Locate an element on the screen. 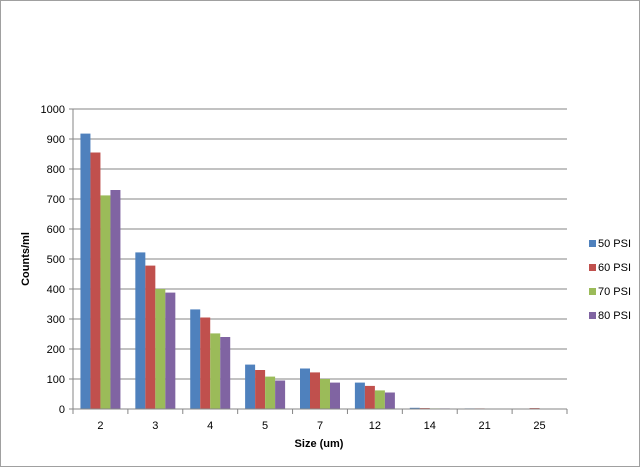 This screenshot has width=640, height=467. x-tick-label: 2 is located at coordinates (100, 426).